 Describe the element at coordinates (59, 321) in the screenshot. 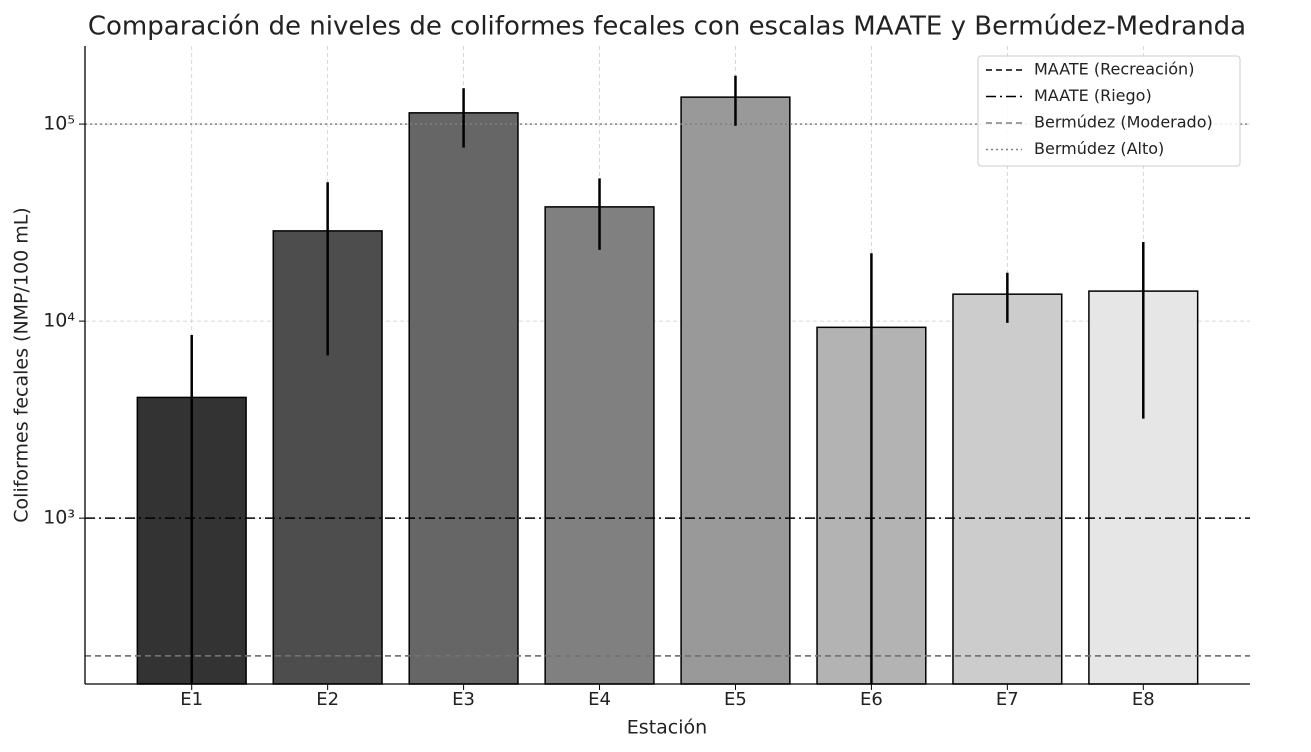

I see `y-tick-label: 10⁴` at that location.